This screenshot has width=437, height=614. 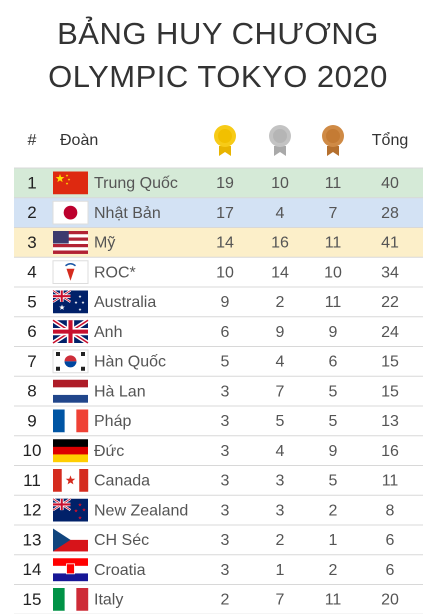 What do you see at coordinates (225, 140) in the screenshot?
I see `gold-medal-icon` at bounding box center [225, 140].